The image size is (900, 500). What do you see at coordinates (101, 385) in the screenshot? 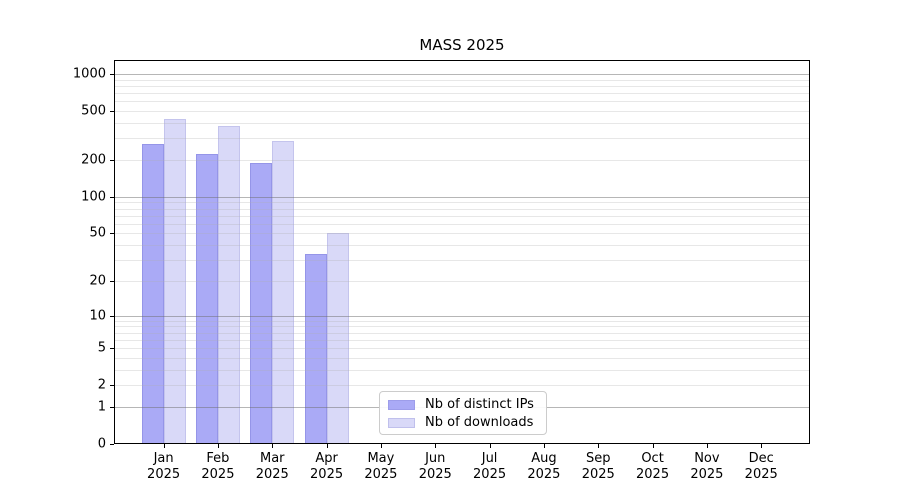
I see `y-tick-label: 2` at bounding box center [101, 385].